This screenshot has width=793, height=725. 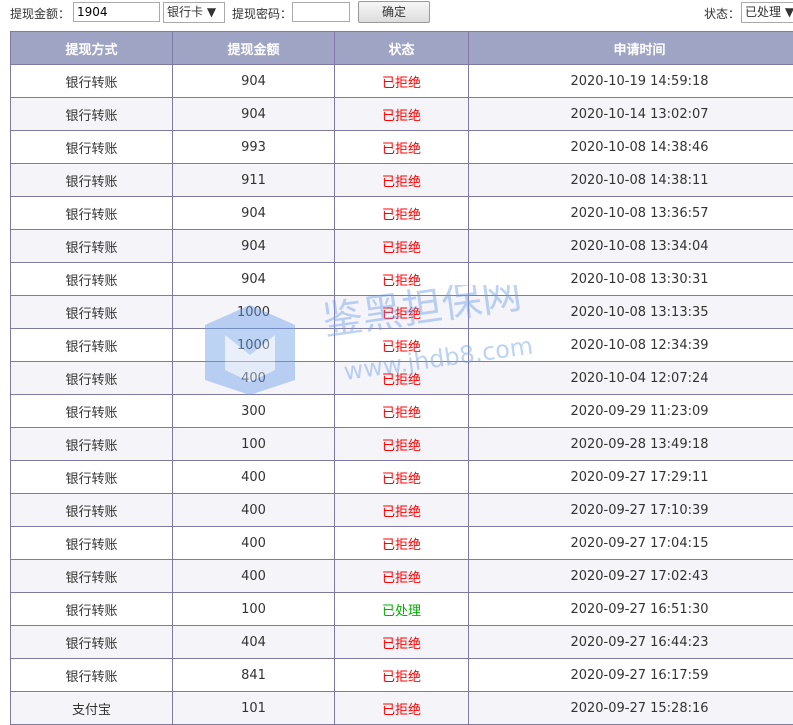 What do you see at coordinates (321, 12) in the screenshot?
I see `password-input` at bounding box center [321, 12].